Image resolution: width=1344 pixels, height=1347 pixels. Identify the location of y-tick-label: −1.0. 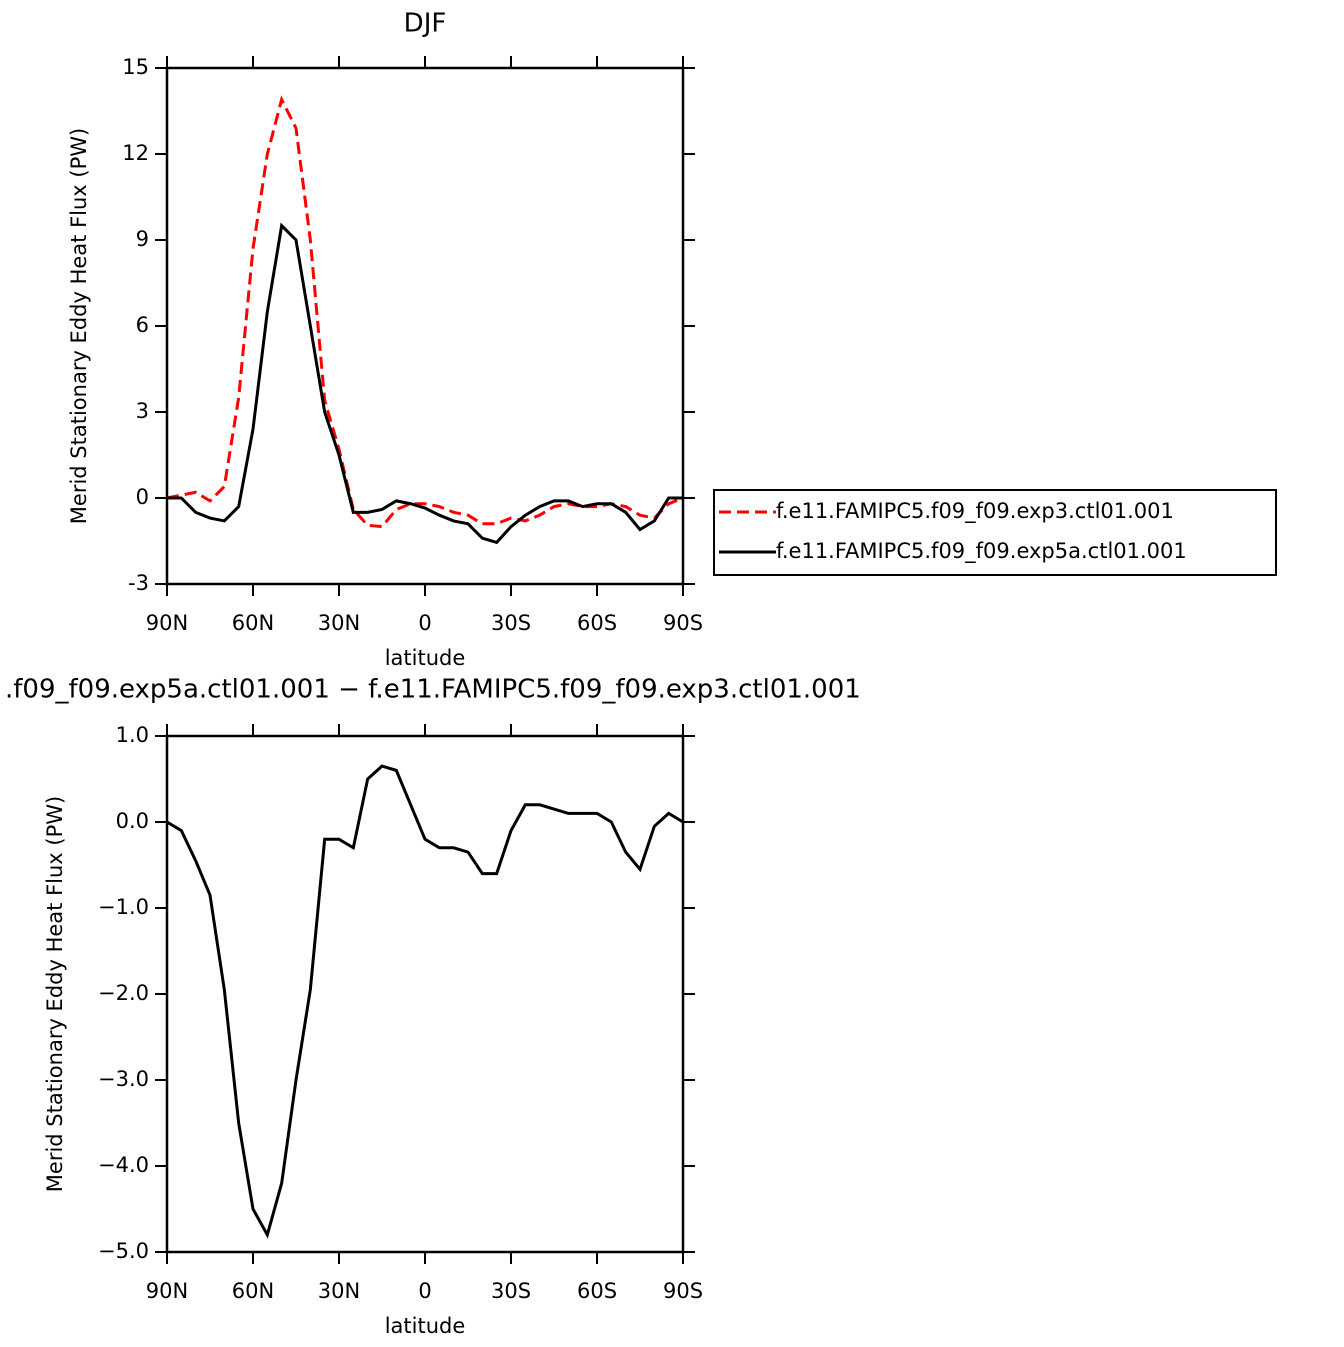
(123, 907).